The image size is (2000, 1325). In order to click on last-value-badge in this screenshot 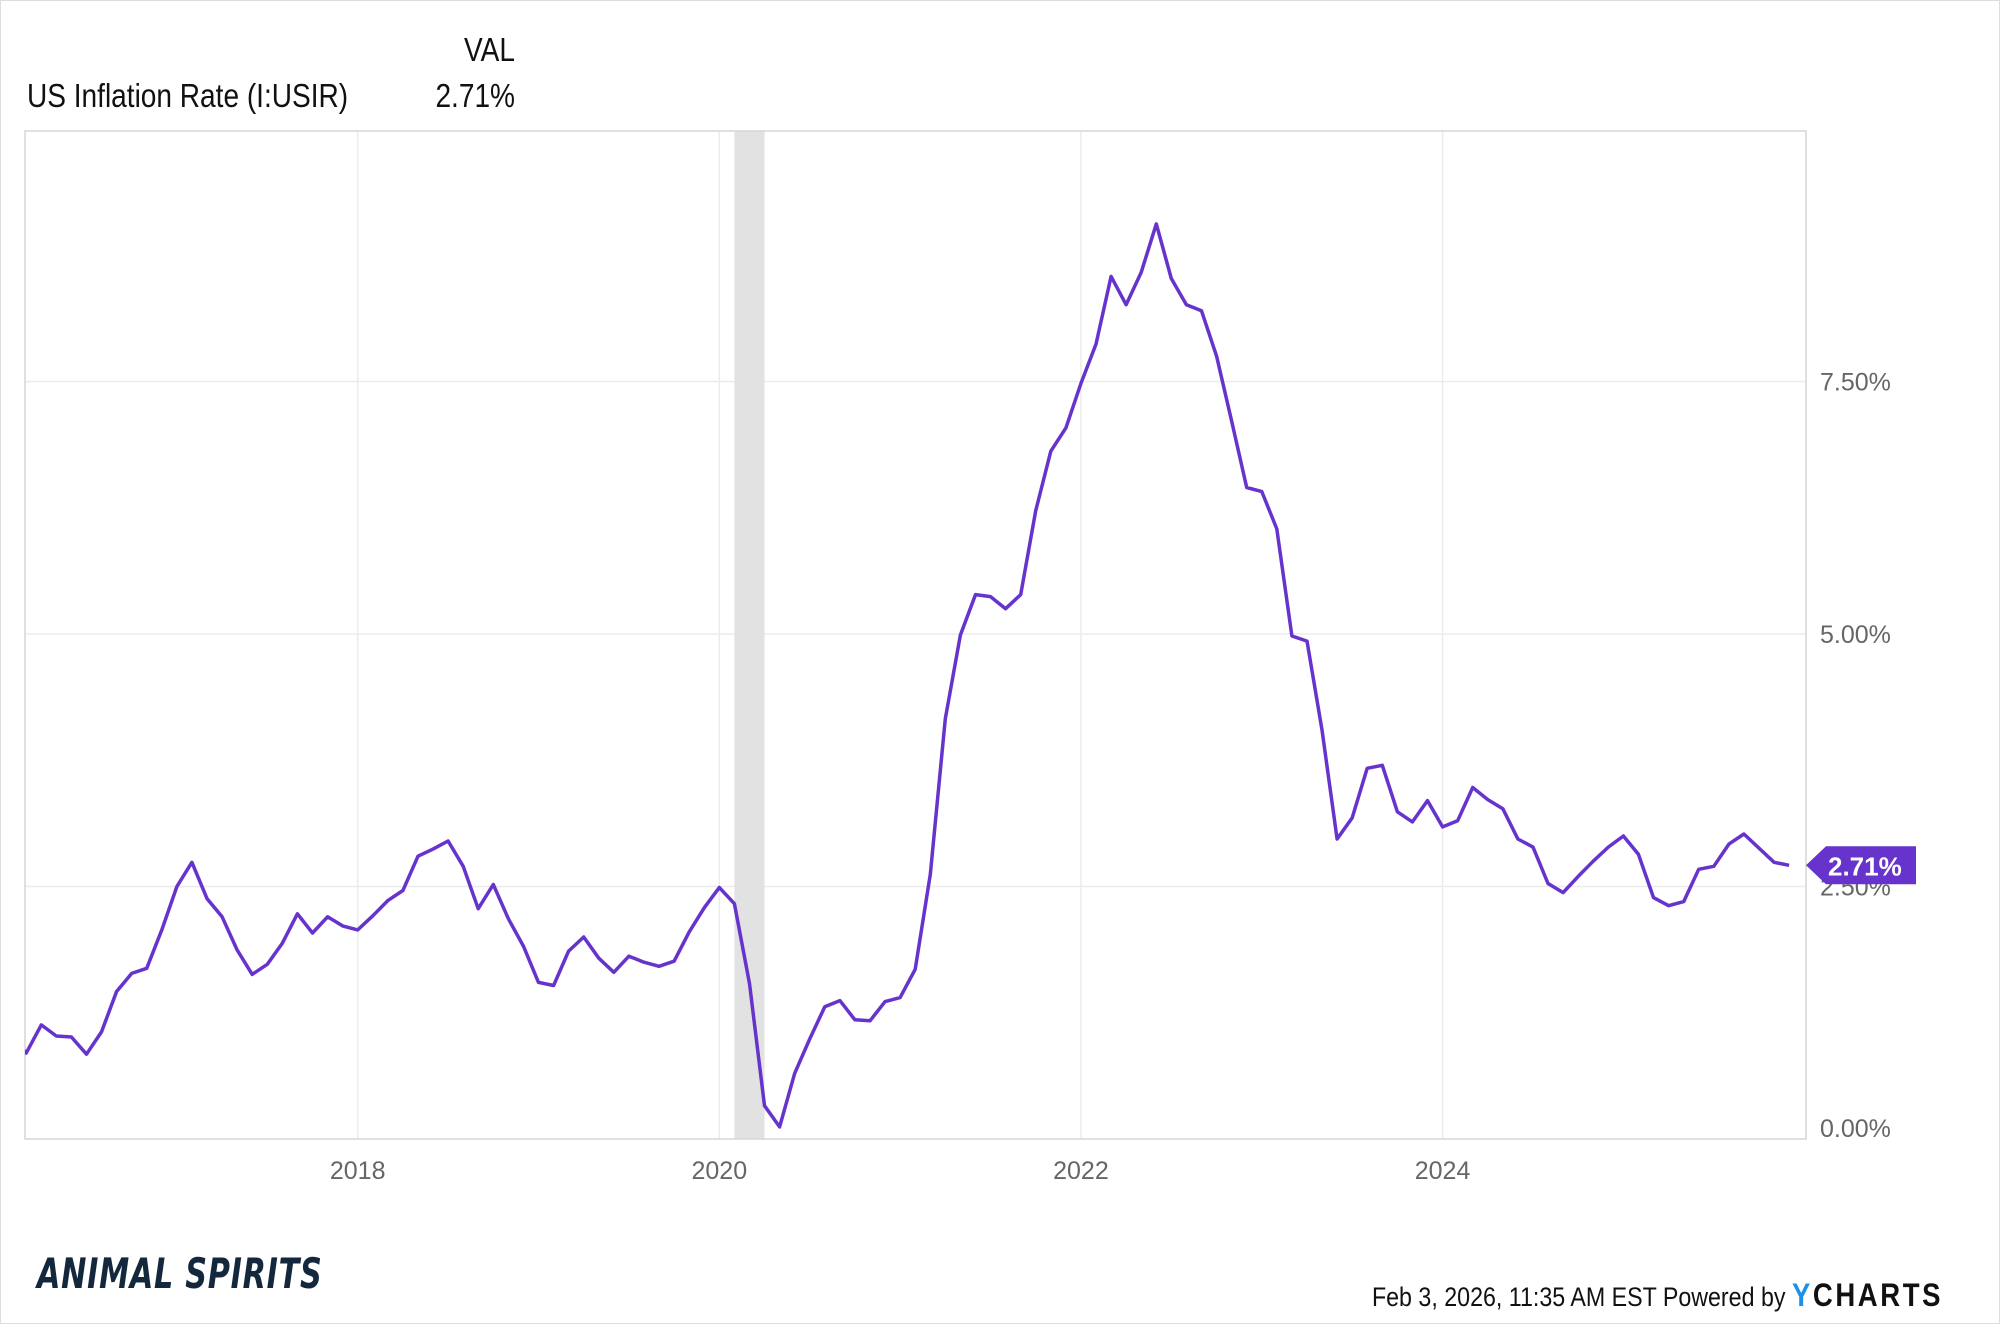, I will do `click(1861, 865)`.